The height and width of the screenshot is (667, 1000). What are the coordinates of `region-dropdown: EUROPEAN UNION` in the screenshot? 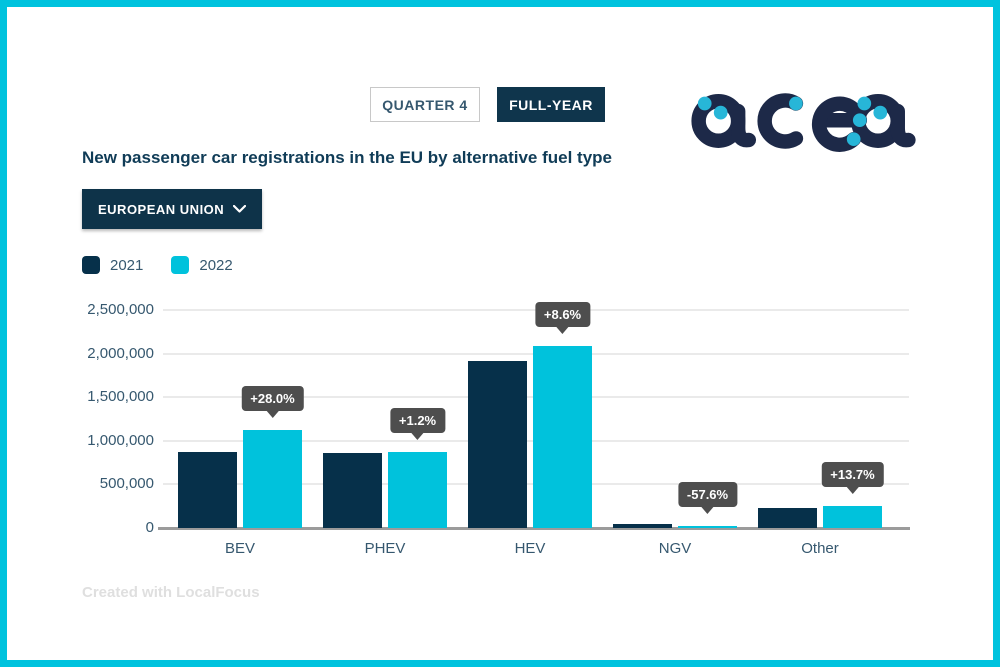 It's located at (172, 209).